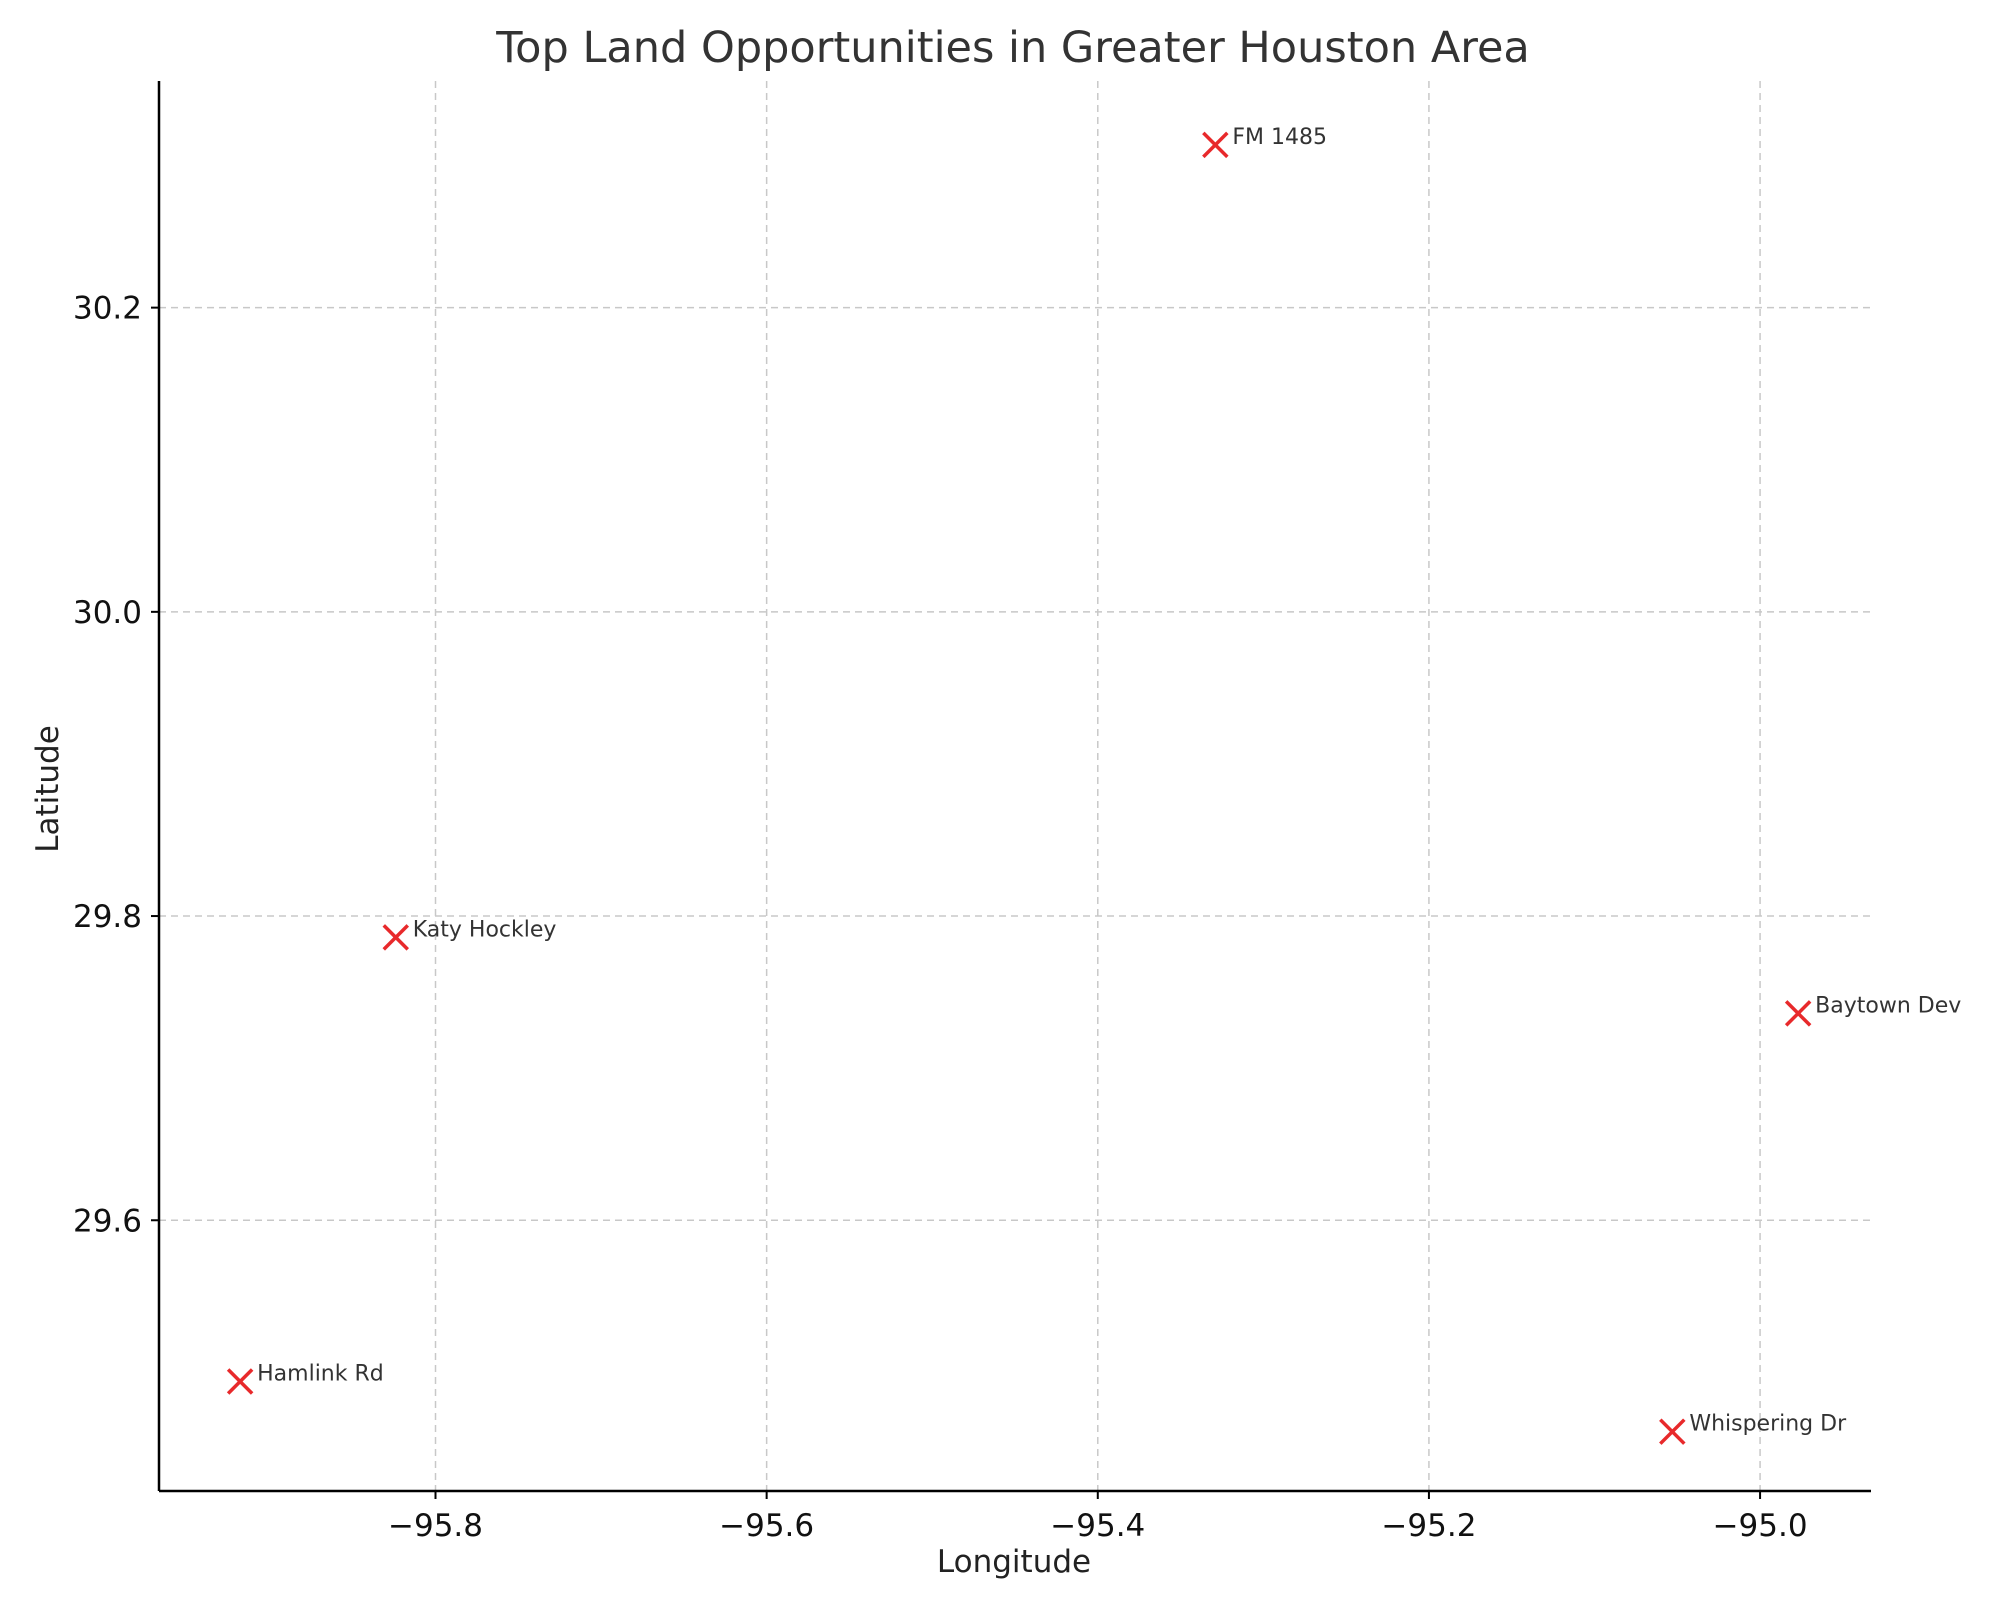 This screenshot has height=1600, width=2000. I want to click on y-axis-label: Latitude, so click(48, 789).